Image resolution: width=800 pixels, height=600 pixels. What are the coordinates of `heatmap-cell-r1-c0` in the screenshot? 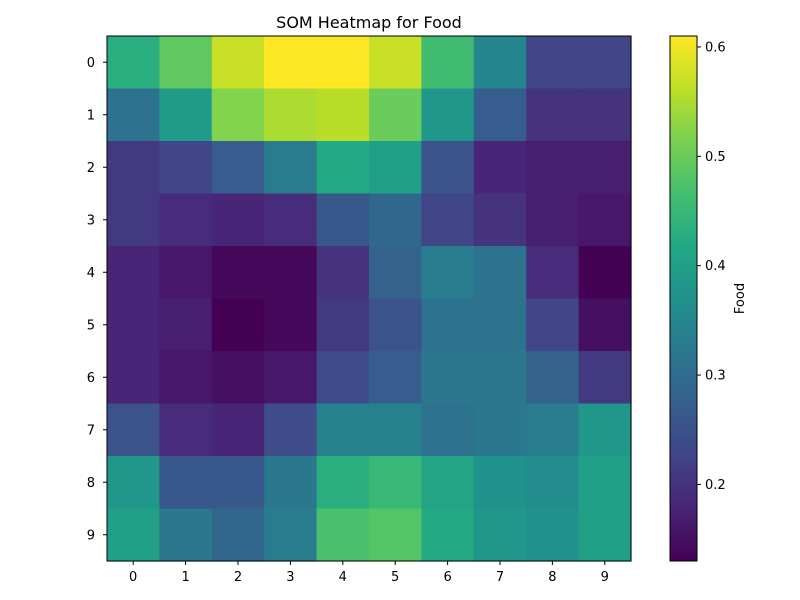 It's located at (133, 115).